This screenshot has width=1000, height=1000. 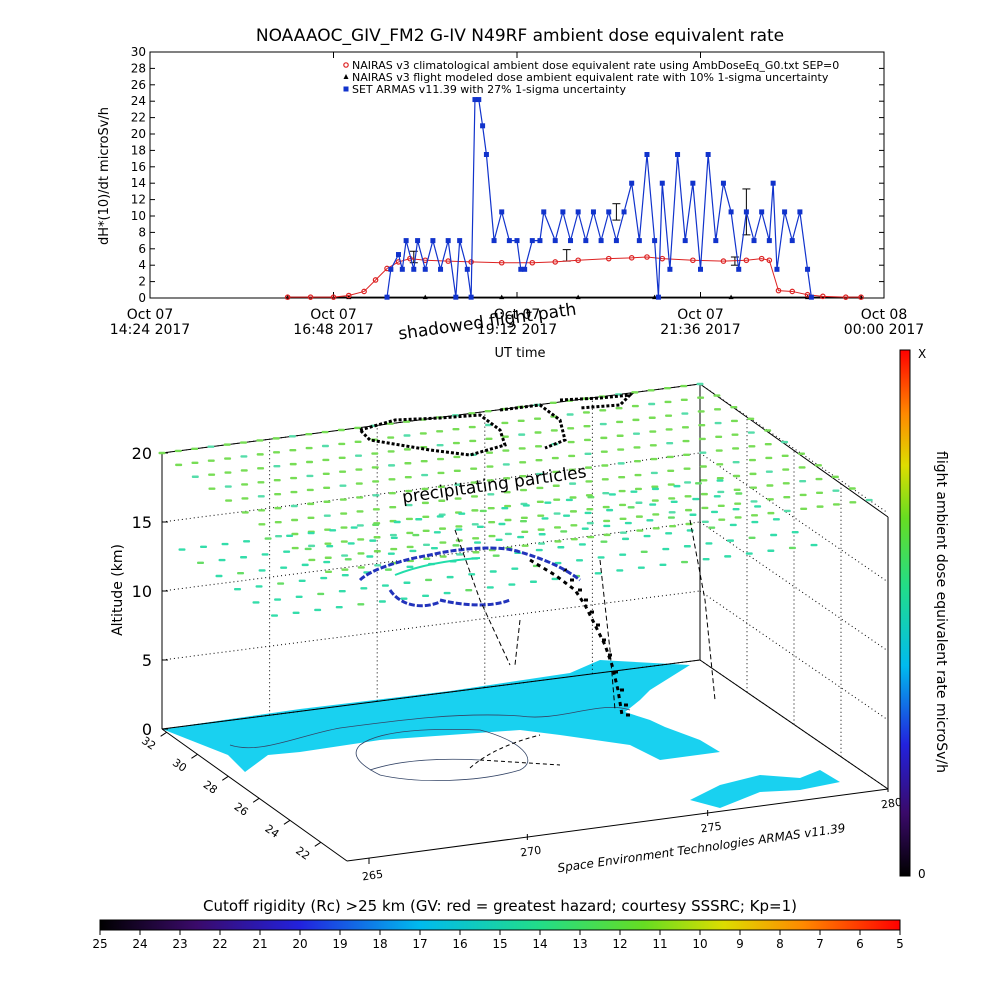 What do you see at coordinates (333, 330) in the screenshot?
I see `x-tick-label: 16:48 2017` at bounding box center [333, 330].